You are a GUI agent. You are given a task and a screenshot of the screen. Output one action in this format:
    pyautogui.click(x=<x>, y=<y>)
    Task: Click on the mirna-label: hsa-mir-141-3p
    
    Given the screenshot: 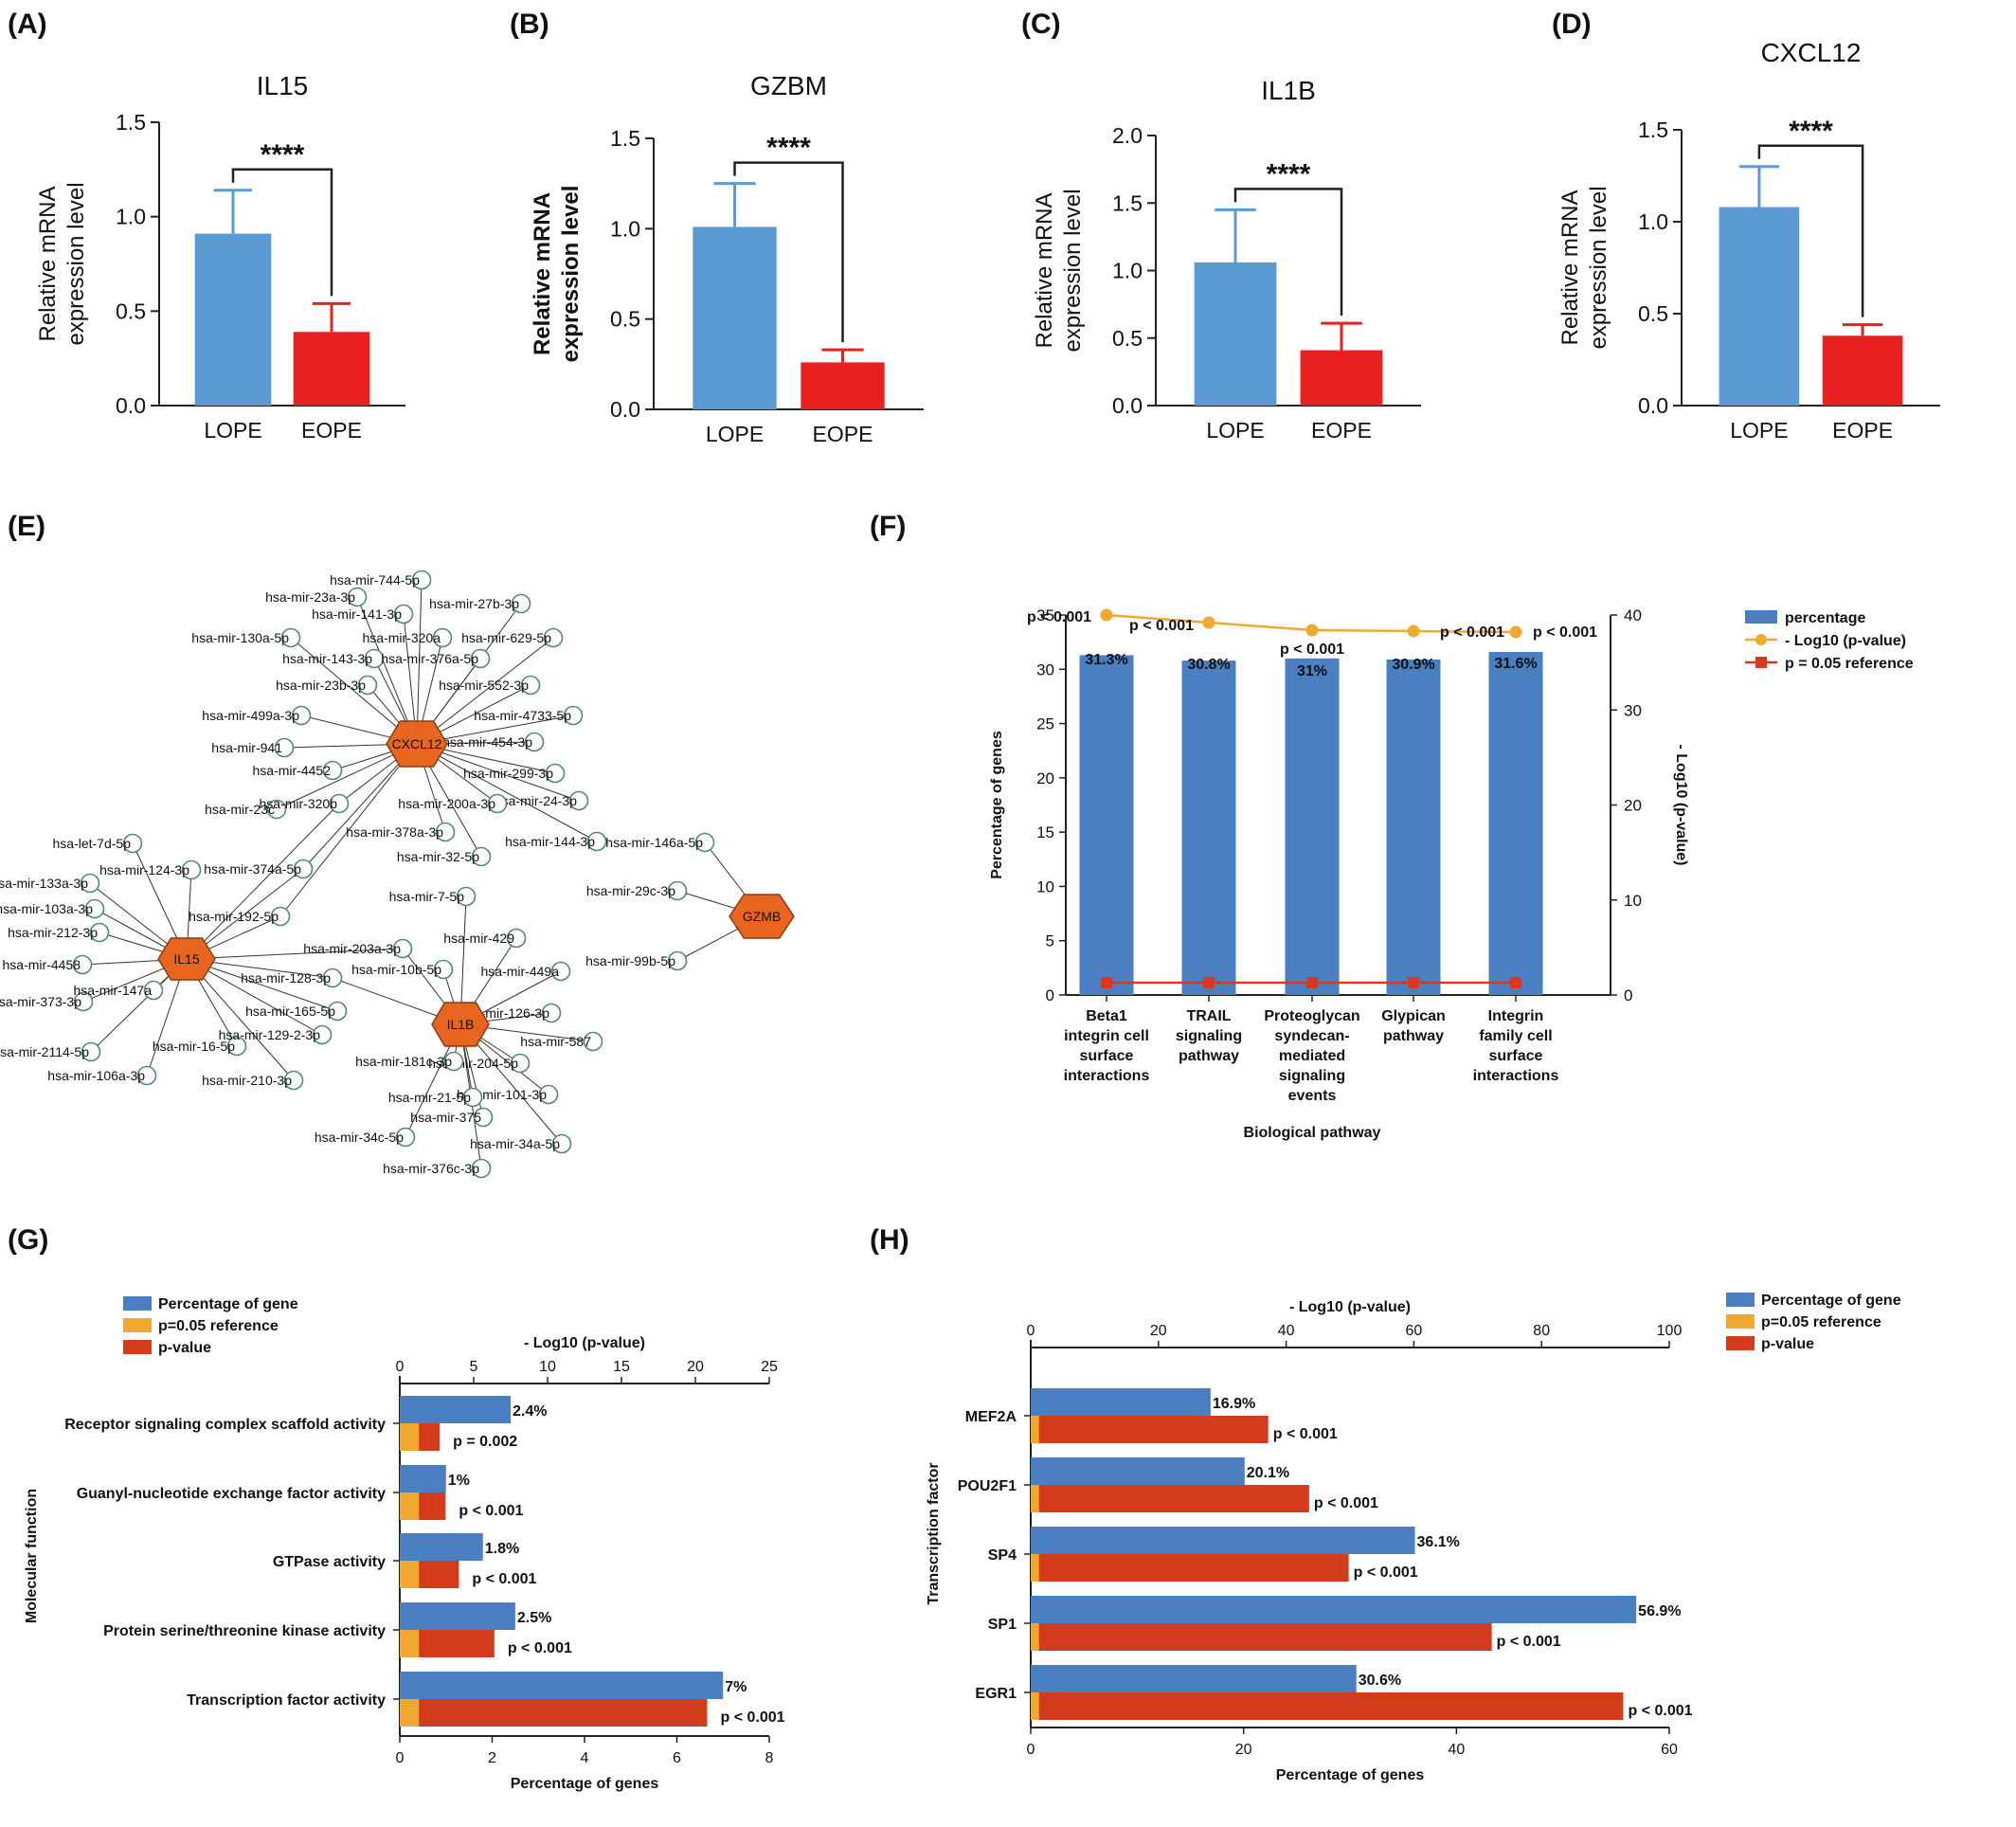 What is the action you would take?
    pyautogui.click(x=357, y=614)
    